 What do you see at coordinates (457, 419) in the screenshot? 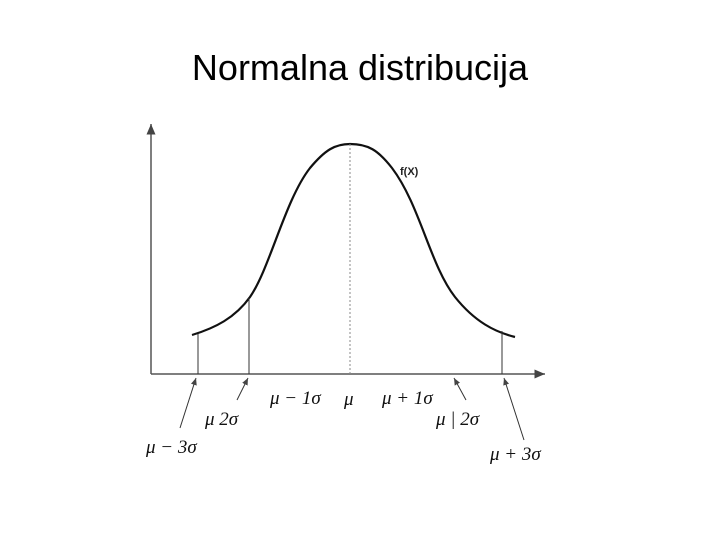
I see `label: μ | 2σ` at bounding box center [457, 419].